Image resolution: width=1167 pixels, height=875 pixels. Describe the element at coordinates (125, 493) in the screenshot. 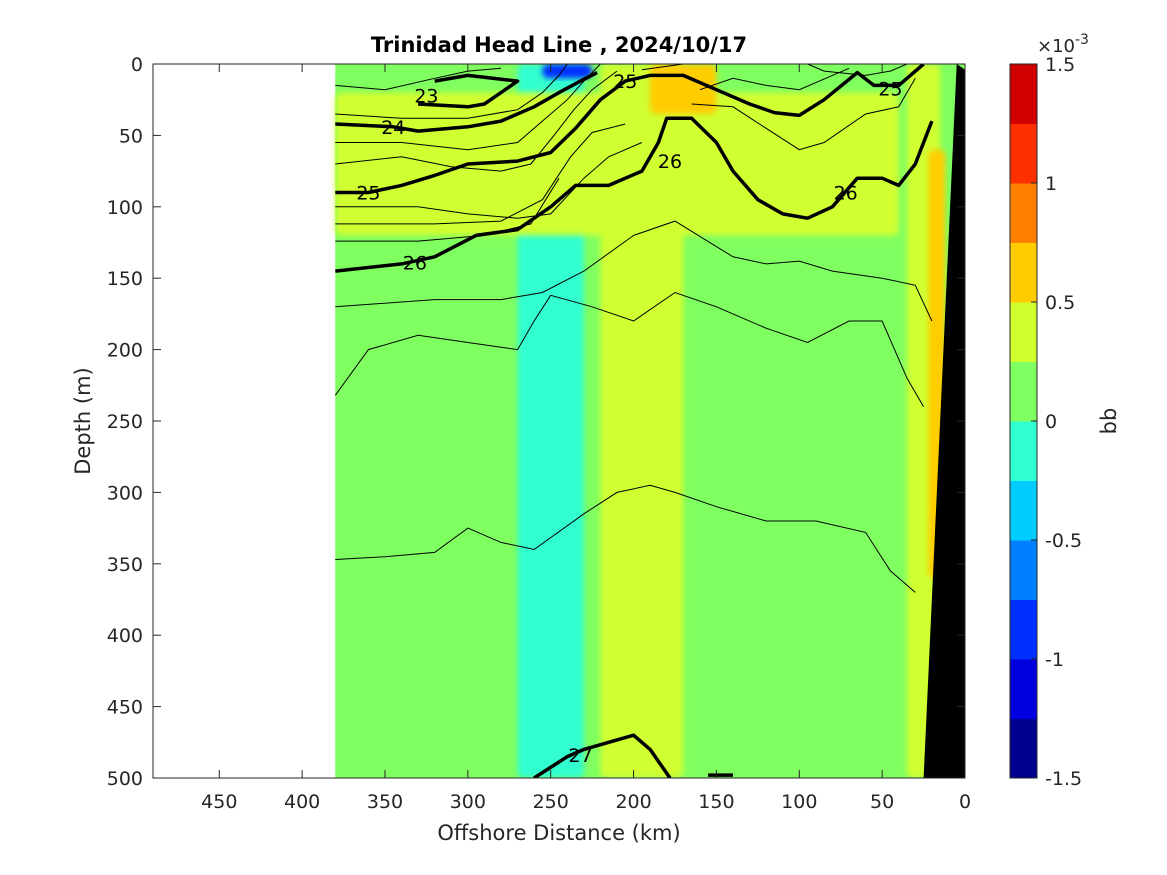

I see `y-tick-label-6: 300` at that location.